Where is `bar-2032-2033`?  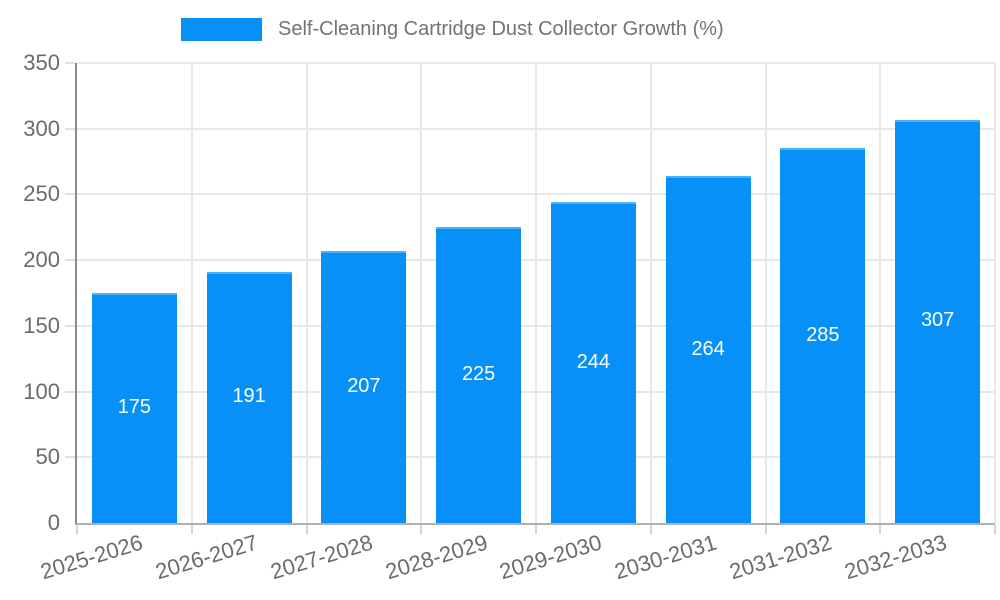 bar-2032-2033 is located at coordinates (938, 321).